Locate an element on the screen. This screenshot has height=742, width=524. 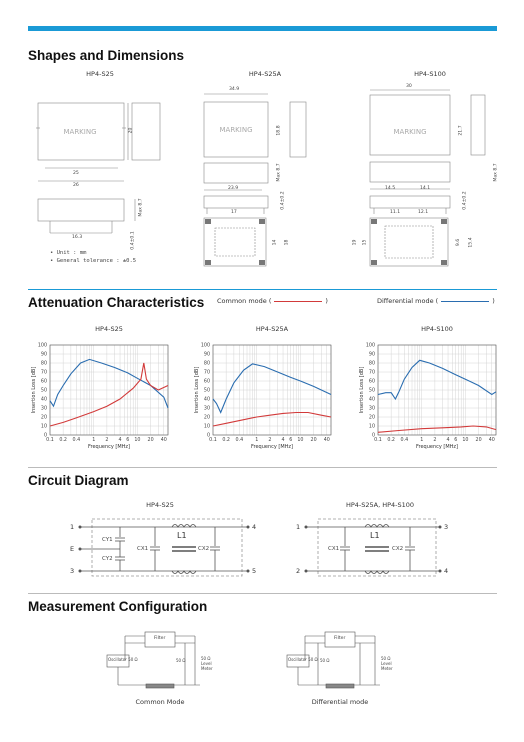
diff-oscillator-label: Oscillator 50 Ω is located at coordinates (303, 659).